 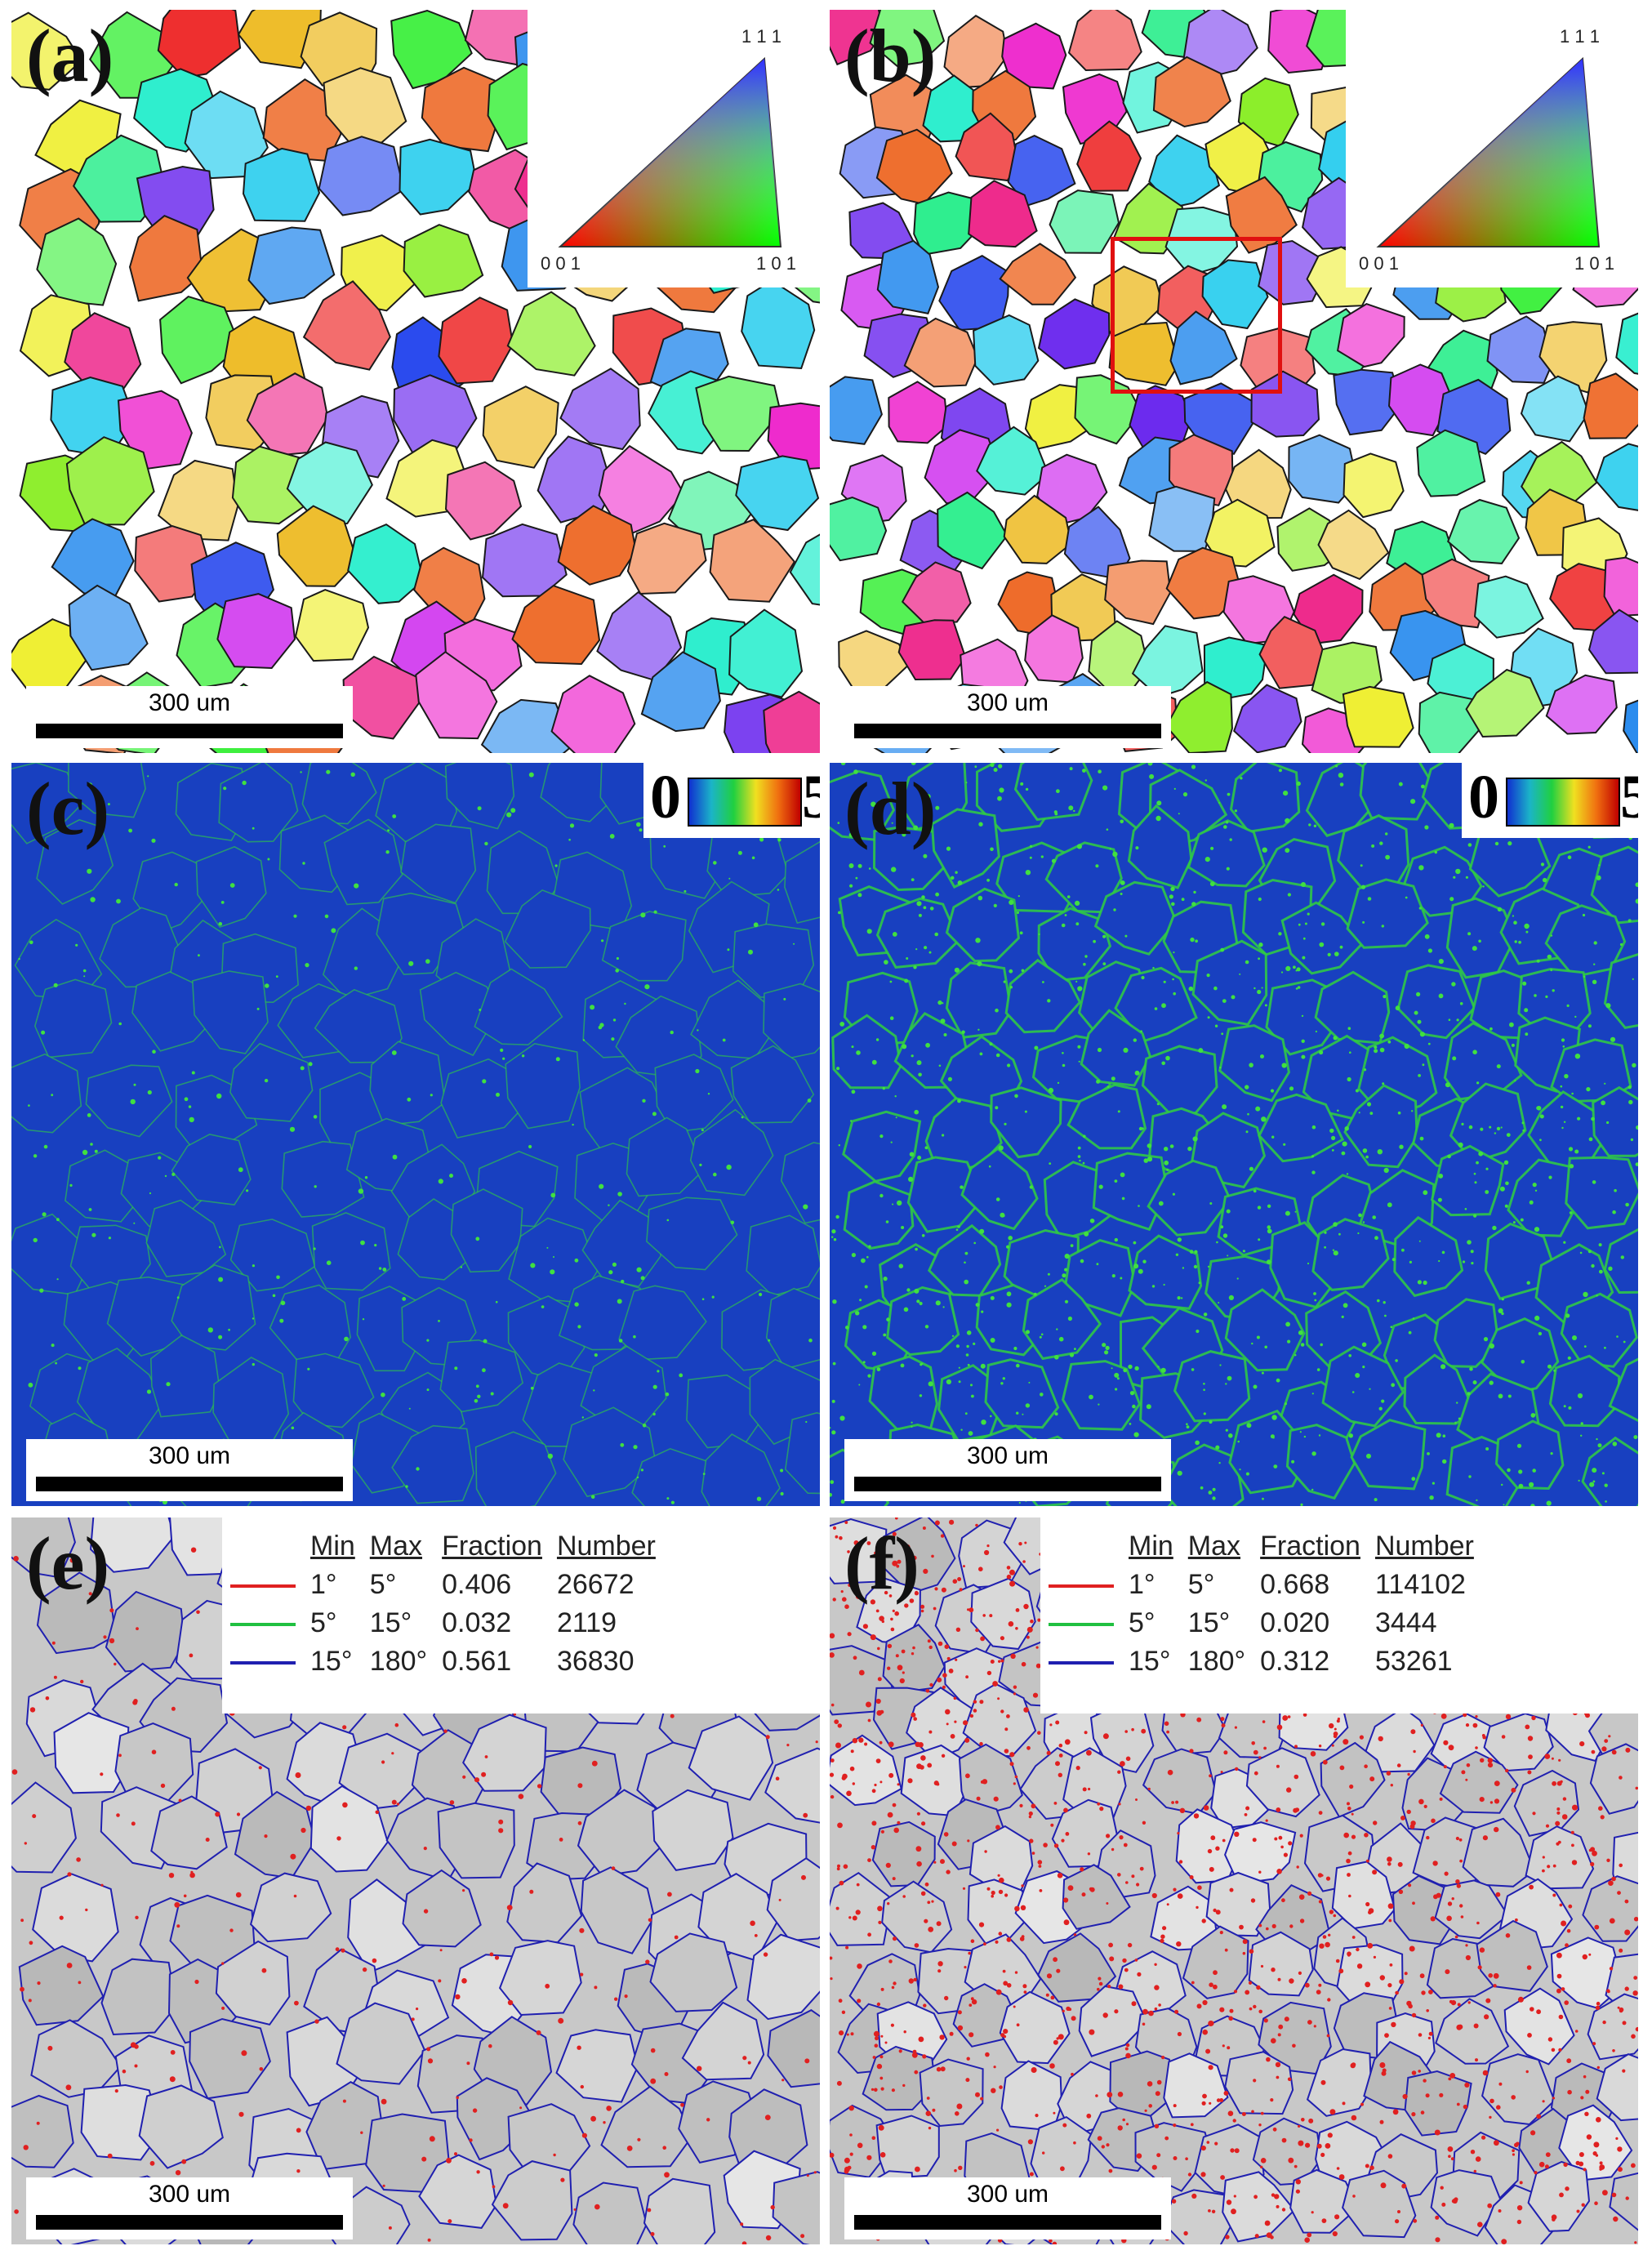 What do you see at coordinates (477, 1622) in the screenshot?
I see `legend-fraction: 0.032` at bounding box center [477, 1622].